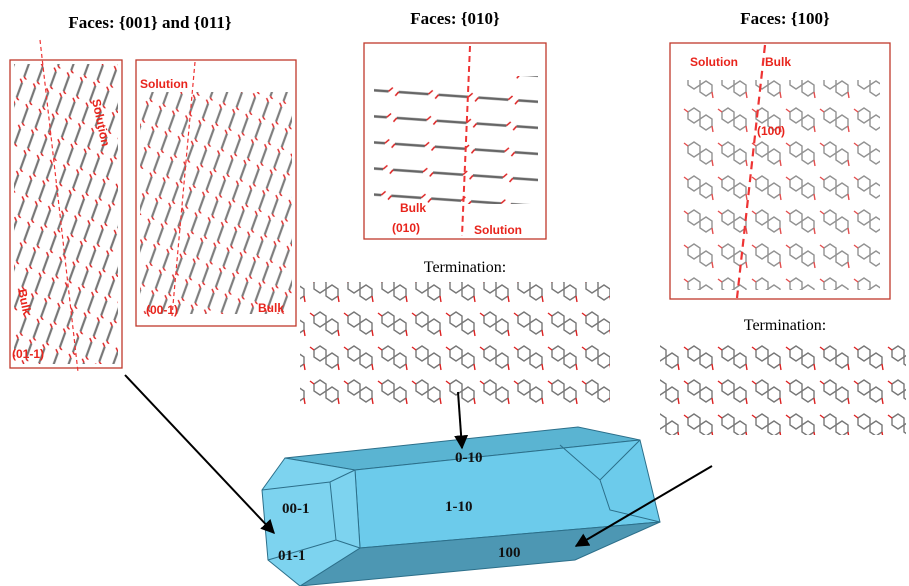 The width and height of the screenshot is (909, 586). I want to click on face-label: 00-1, so click(296, 509).